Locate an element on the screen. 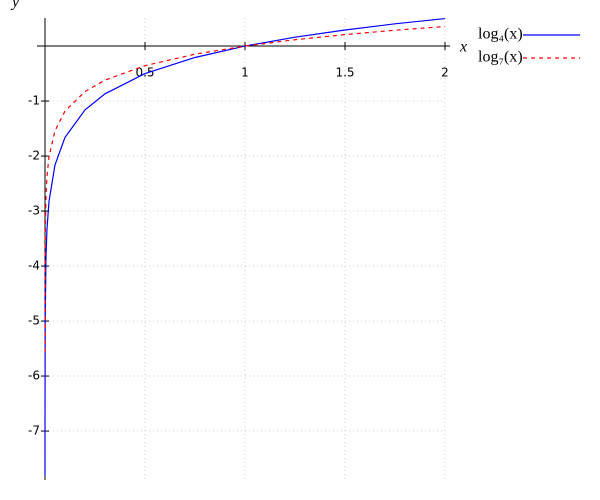 This screenshot has height=500, width=600. x-tick-label: 1.5 is located at coordinates (344, 73).